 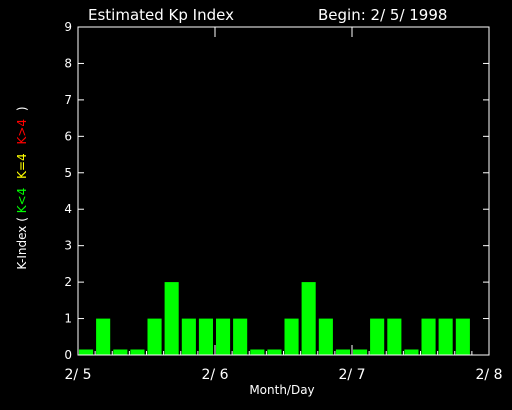 I want to click on y-tick-label: 5, so click(x=68, y=173).